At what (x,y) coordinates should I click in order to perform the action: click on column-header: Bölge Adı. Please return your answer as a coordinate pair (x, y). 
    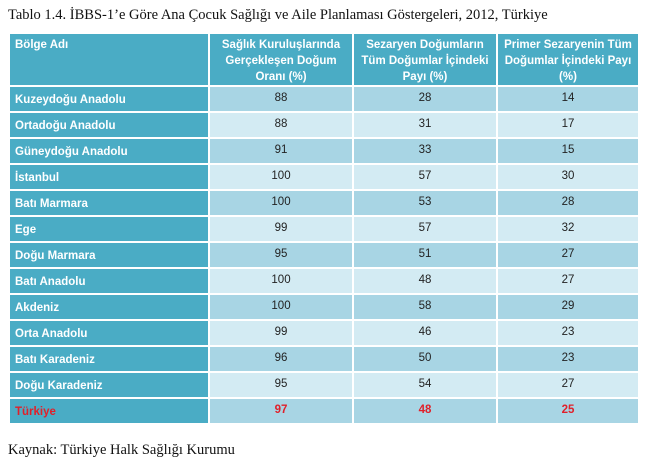
    Looking at the image, I should click on (109, 59).